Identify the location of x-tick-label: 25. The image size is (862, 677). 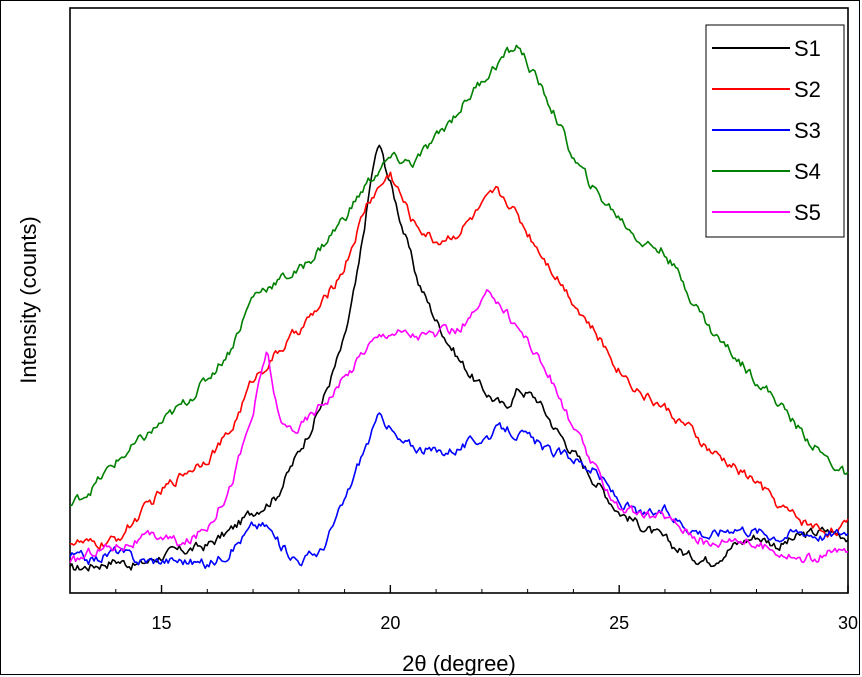
(619, 623).